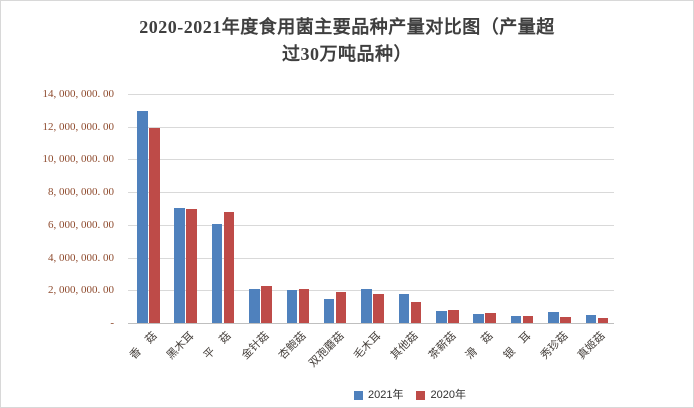 This screenshot has height=408, width=694. I want to click on bar-2021年-秀珍菇, so click(553, 317).